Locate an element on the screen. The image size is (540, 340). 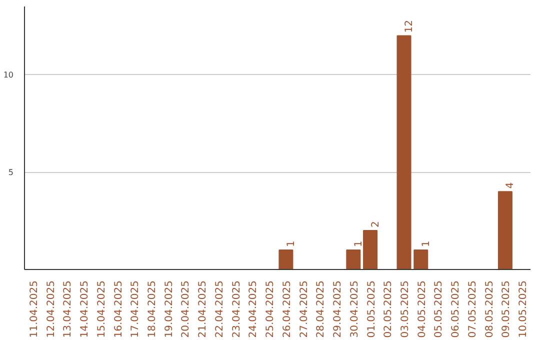
x-tick-label: 25.04.2025 is located at coordinates (270, 309).